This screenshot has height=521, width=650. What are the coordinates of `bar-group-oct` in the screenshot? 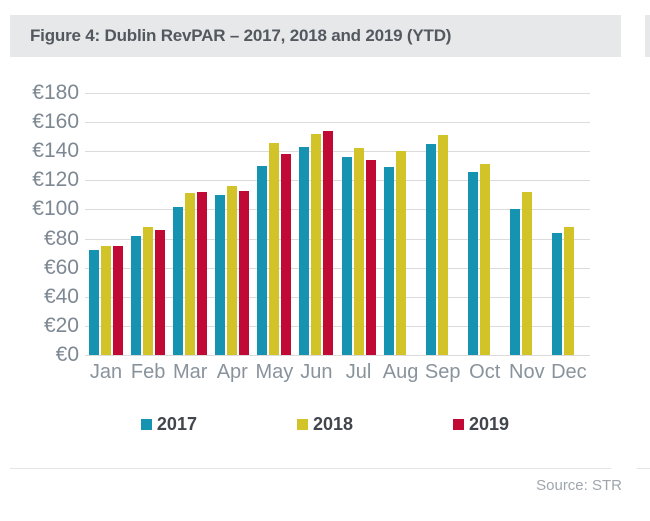 It's located at (485, 224).